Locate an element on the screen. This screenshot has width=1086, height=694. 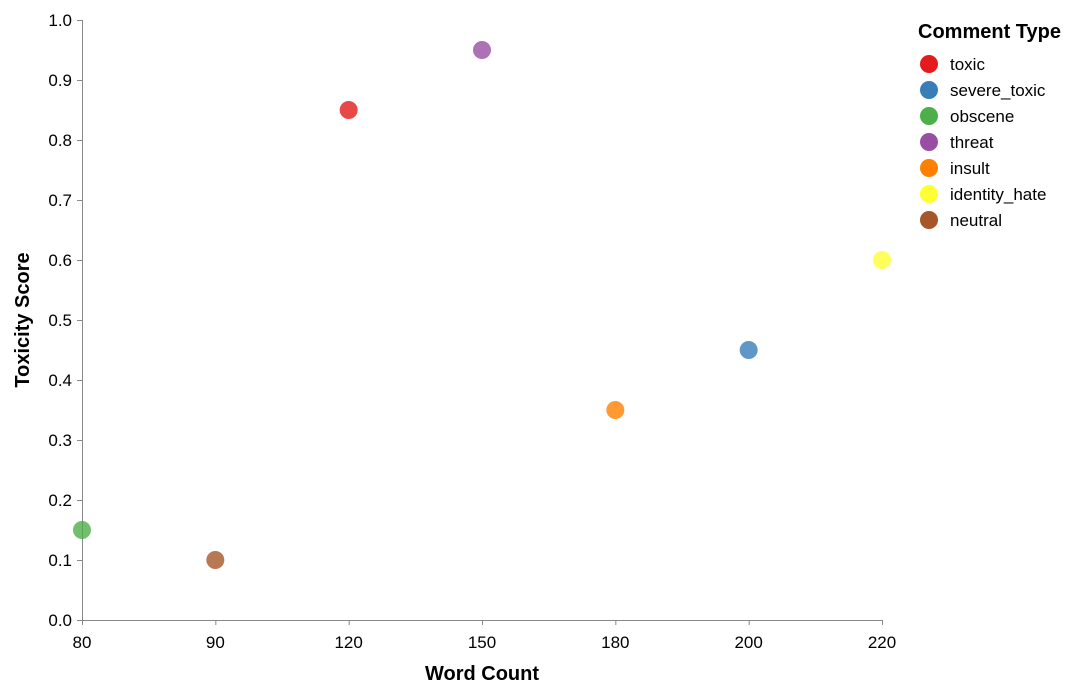
x-tick-label: 180 is located at coordinates (615, 642).